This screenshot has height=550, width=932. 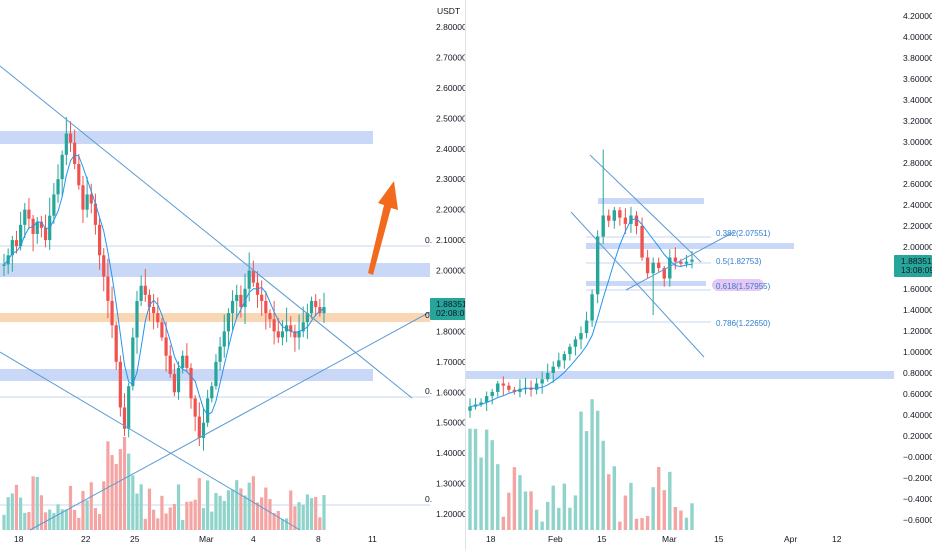 I want to click on price-tick-label: 4.00000, so click(x=917, y=37).